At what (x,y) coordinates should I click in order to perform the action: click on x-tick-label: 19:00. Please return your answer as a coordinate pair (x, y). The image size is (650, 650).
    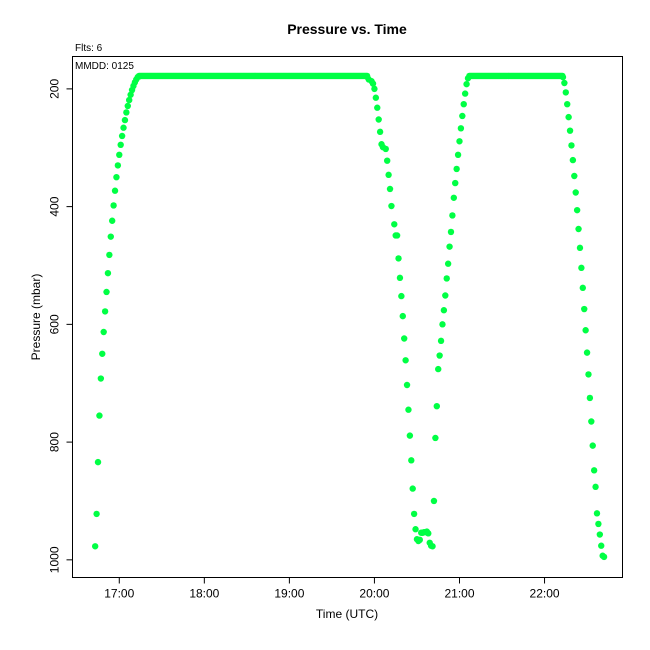
    Looking at the image, I should click on (289, 594).